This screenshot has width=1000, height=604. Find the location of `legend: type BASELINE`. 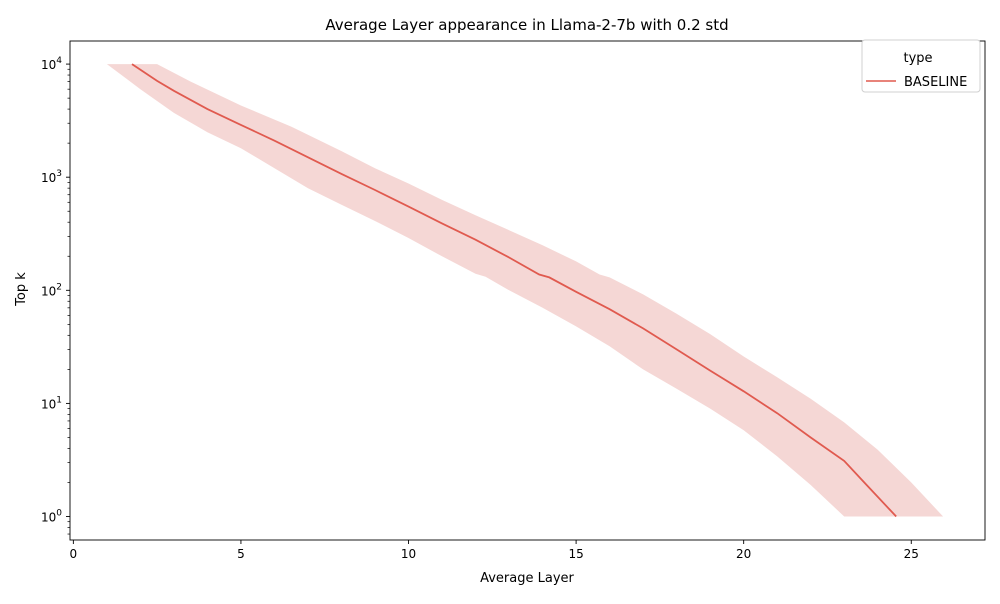

legend: type BASELINE is located at coordinates (921, 66).